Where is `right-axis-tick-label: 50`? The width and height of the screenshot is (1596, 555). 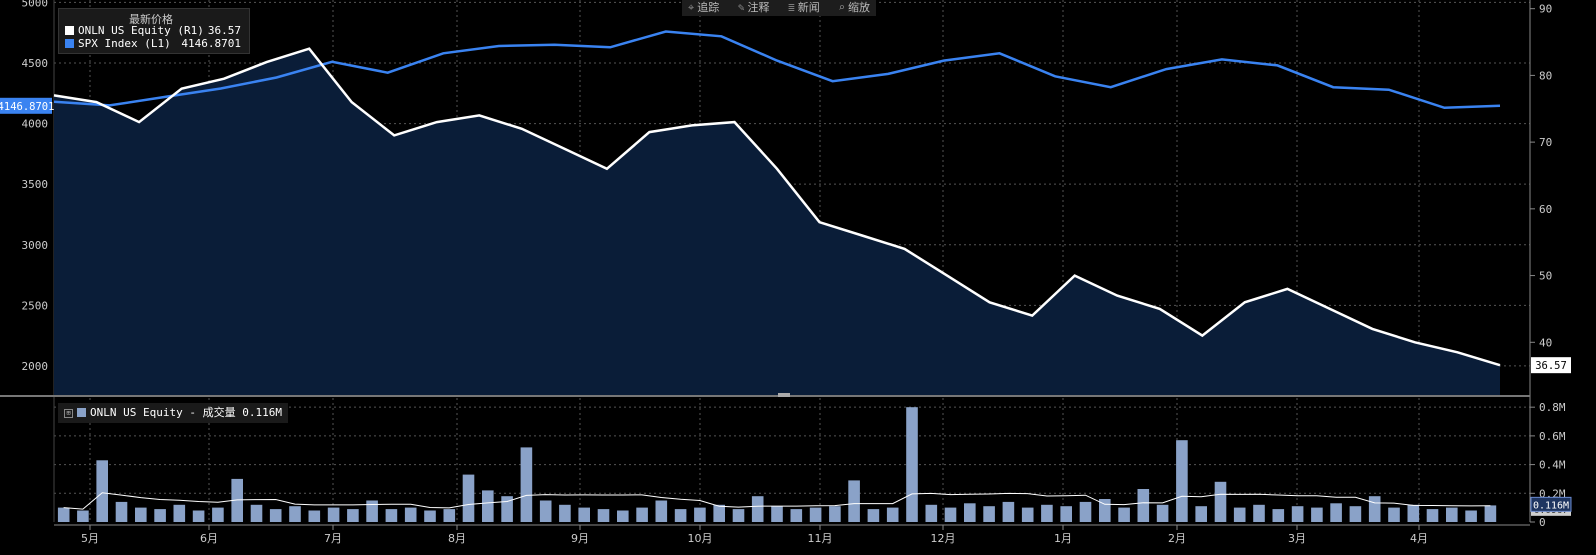 right-axis-tick-label: 50 is located at coordinates (1545, 276).